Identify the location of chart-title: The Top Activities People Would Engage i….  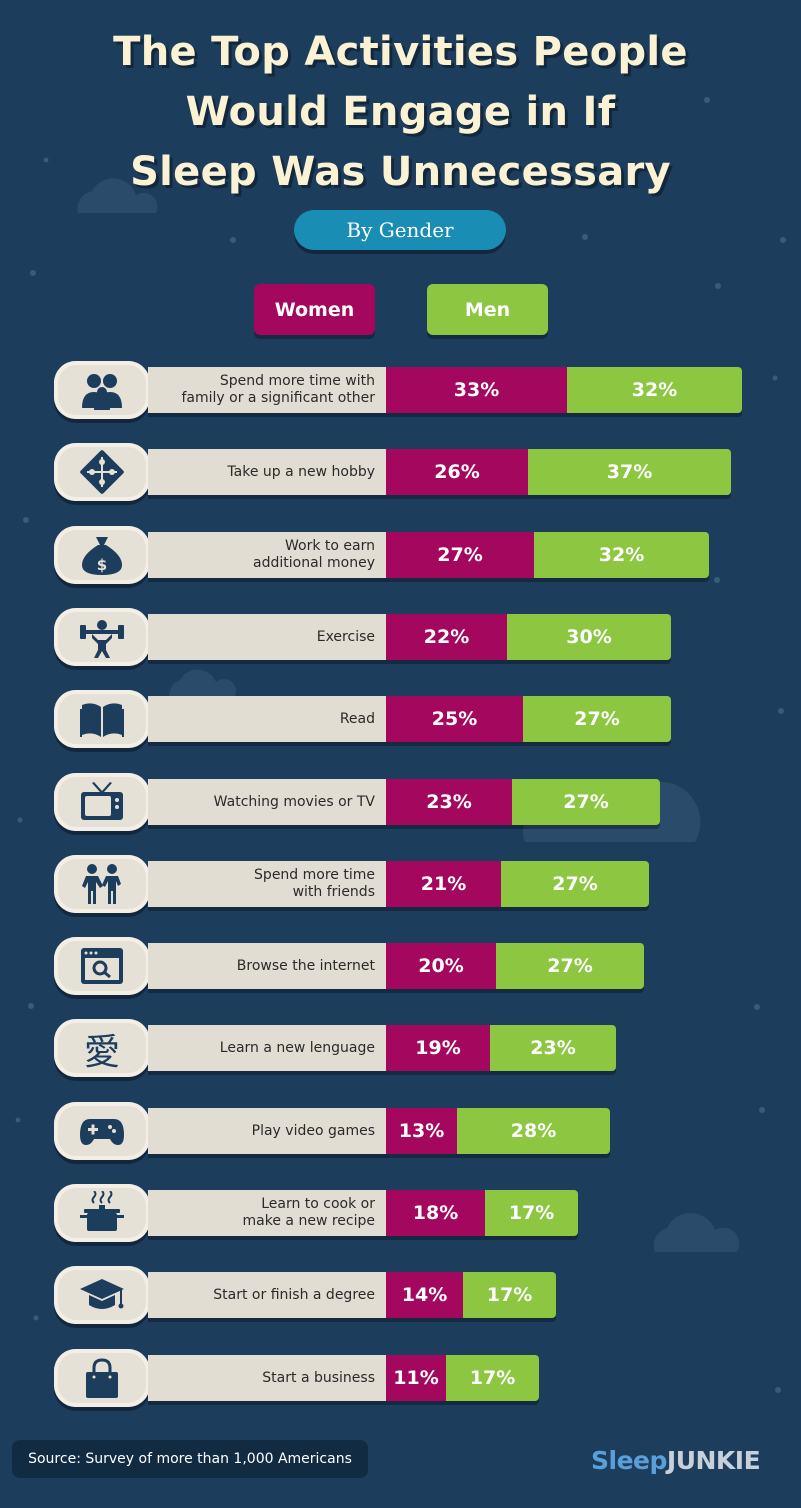
(400, 112).